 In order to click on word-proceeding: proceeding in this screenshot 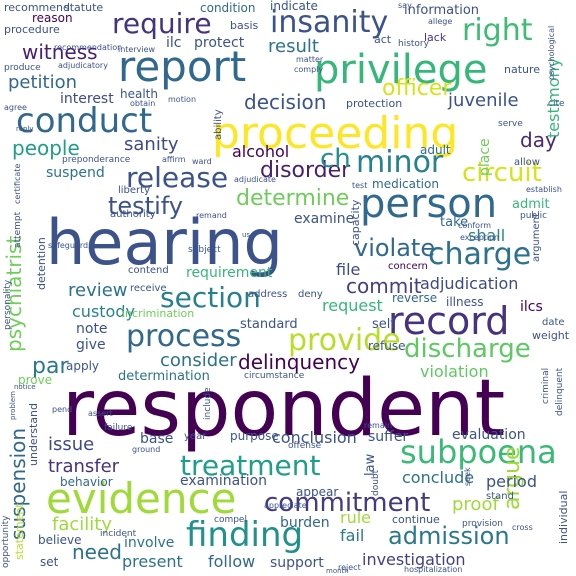, I will do `click(335, 133)`.